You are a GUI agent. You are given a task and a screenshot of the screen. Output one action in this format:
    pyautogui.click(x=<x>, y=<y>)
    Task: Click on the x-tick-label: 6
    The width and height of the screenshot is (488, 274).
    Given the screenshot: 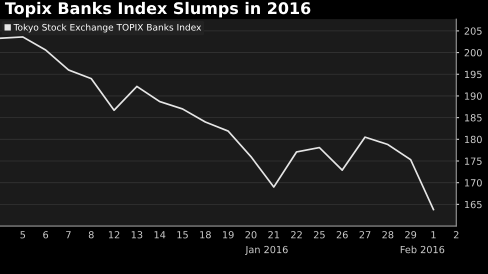 What is the action you would take?
    pyautogui.click(x=45, y=234)
    